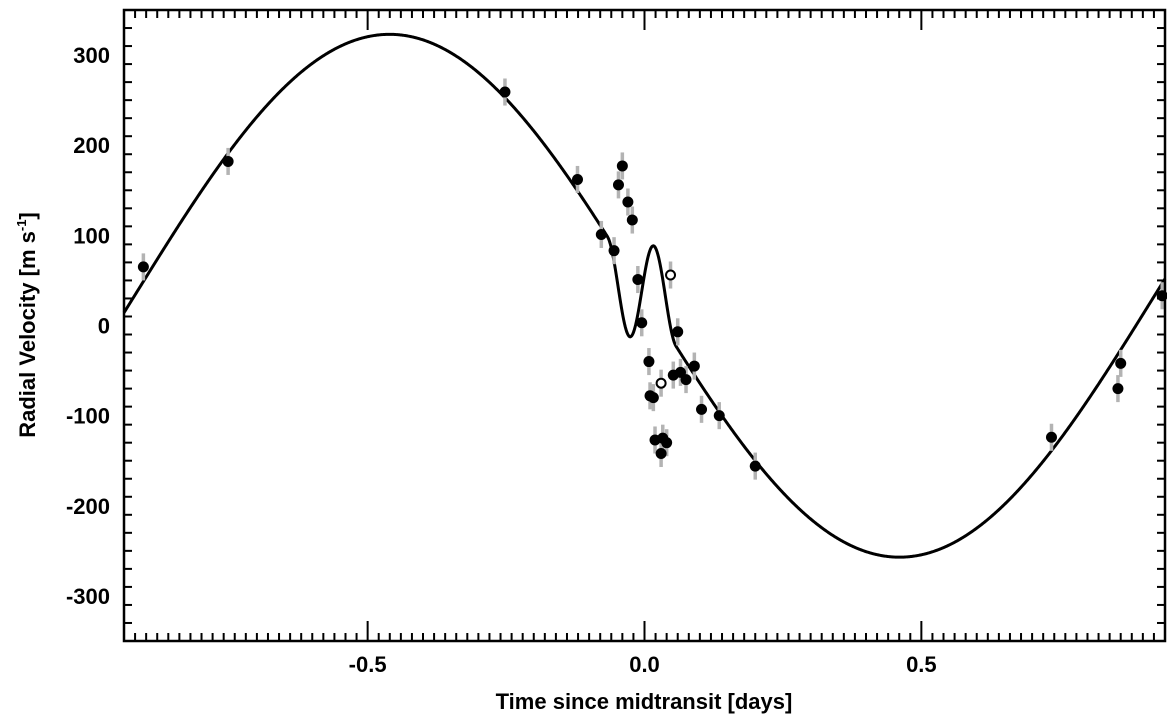 Image resolution: width=1167 pixels, height=719 pixels. Describe the element at coordinates (91, 235) in the screenshot. I see `y-tick-label: 100` at that location.